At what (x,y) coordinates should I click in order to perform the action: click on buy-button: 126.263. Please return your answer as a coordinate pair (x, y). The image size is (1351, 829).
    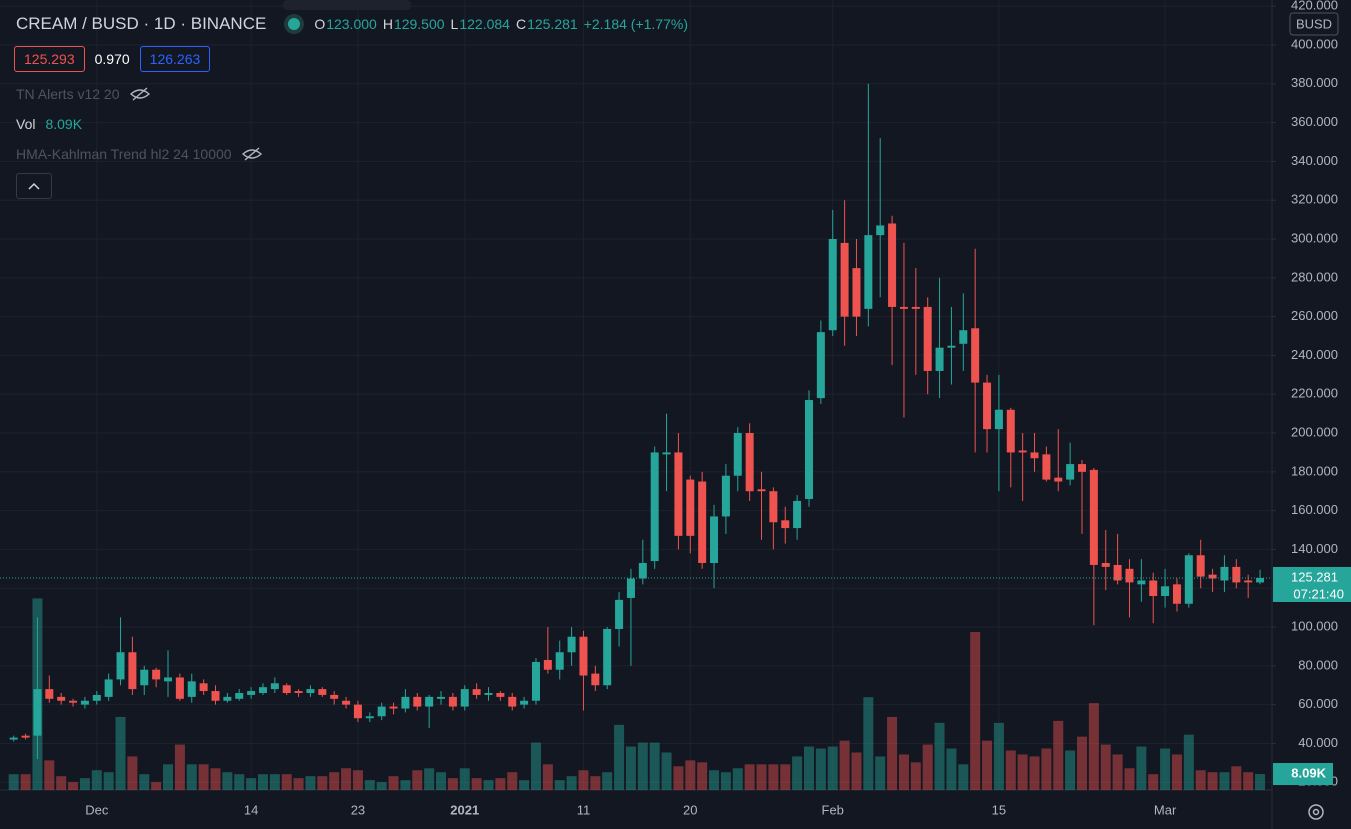
    Looking at the image, I should click on (175, 59).